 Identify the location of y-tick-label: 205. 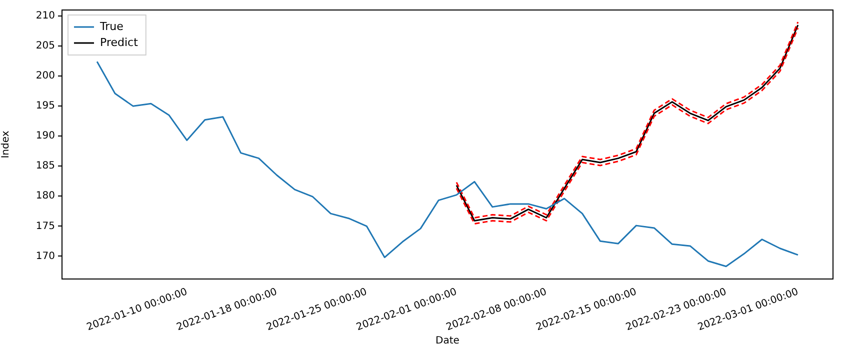
(45, 46).